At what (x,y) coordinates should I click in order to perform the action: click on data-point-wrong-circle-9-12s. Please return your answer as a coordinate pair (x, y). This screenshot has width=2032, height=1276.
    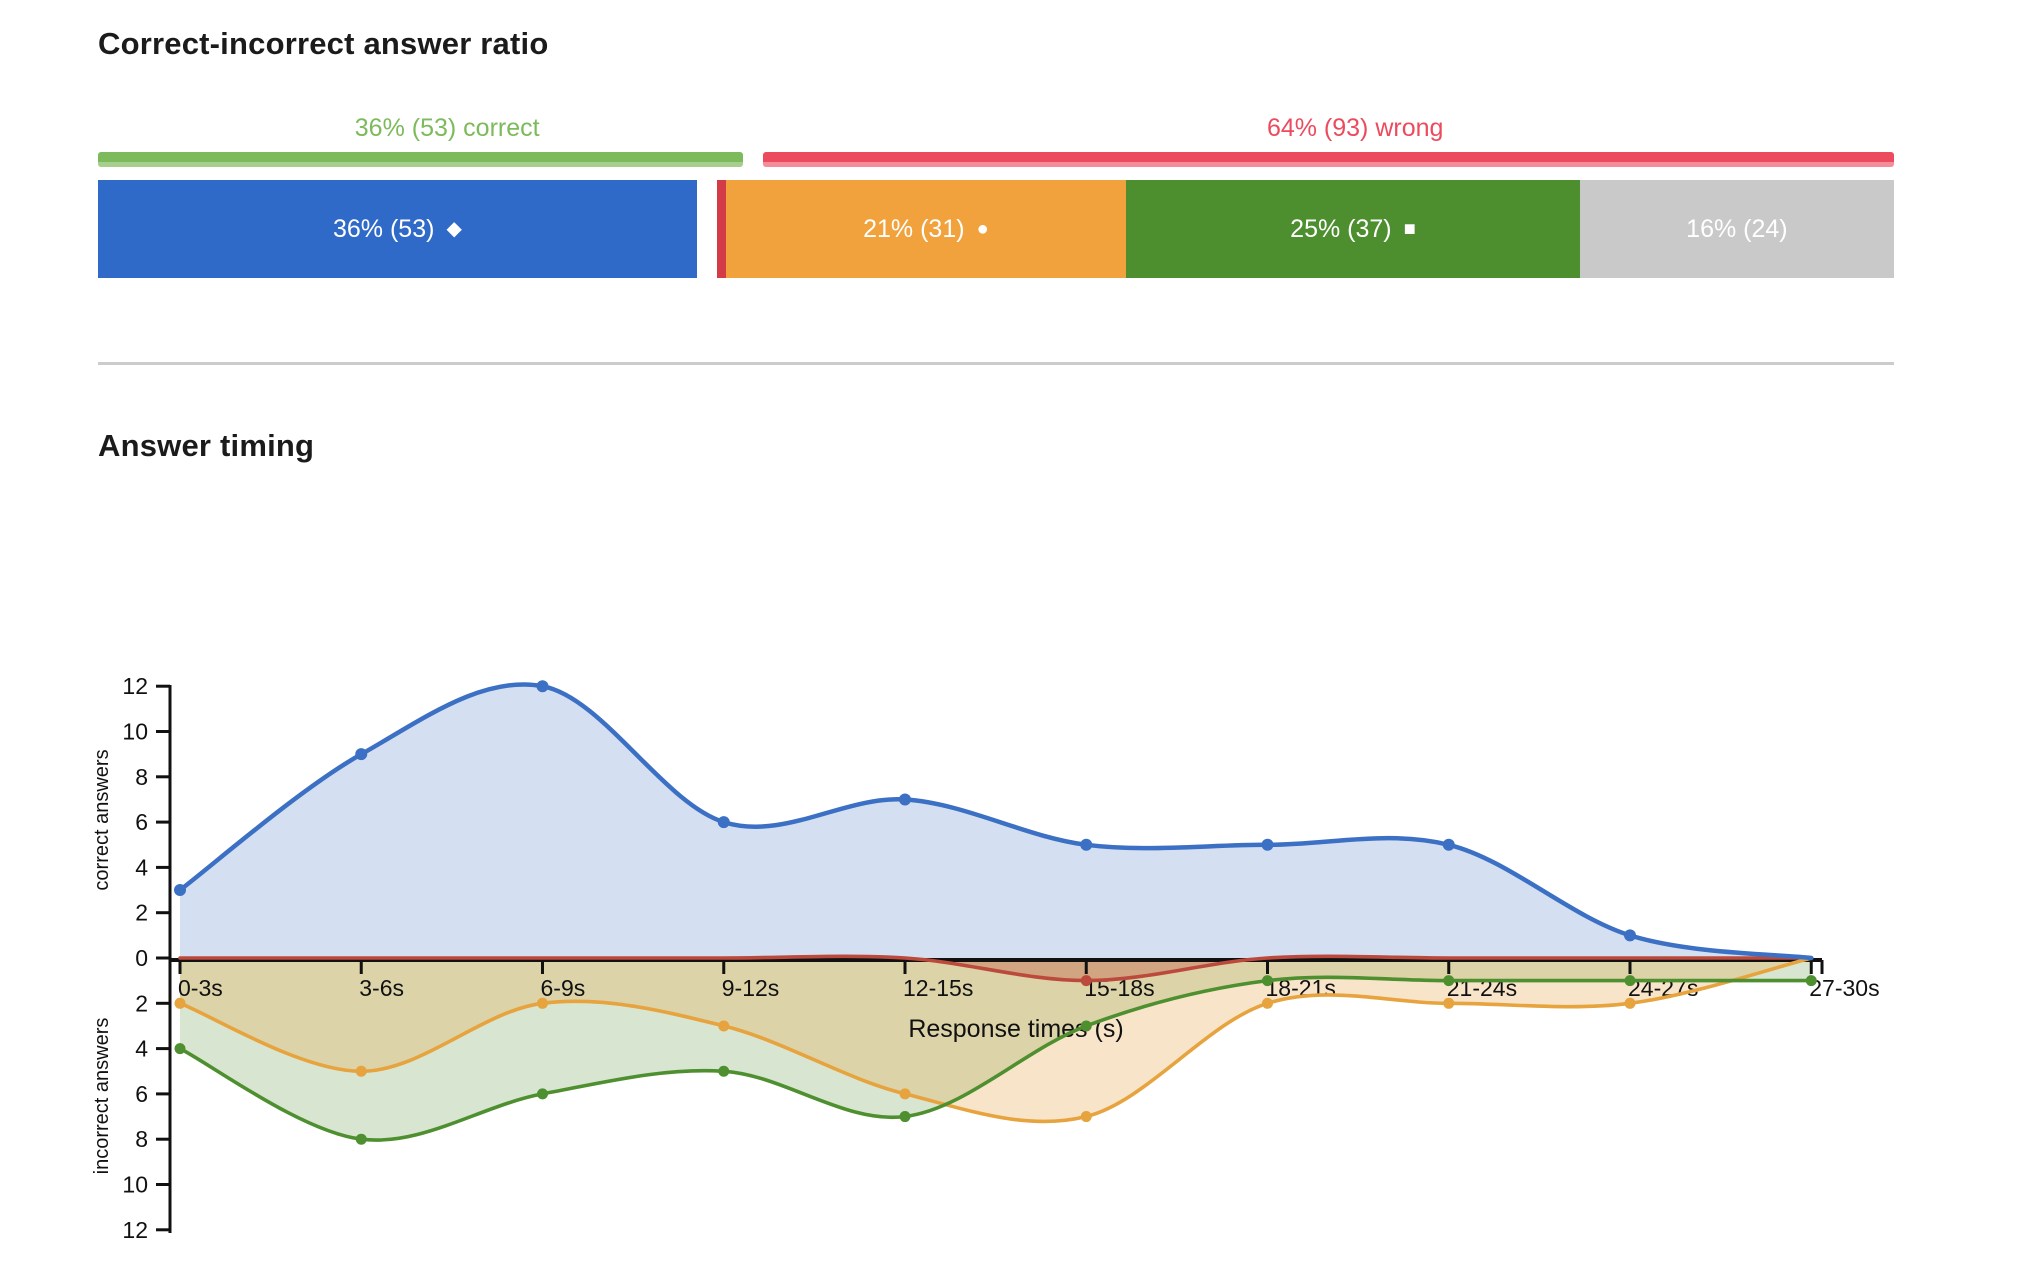
    Looking at the image, I should click on (724, 1026).